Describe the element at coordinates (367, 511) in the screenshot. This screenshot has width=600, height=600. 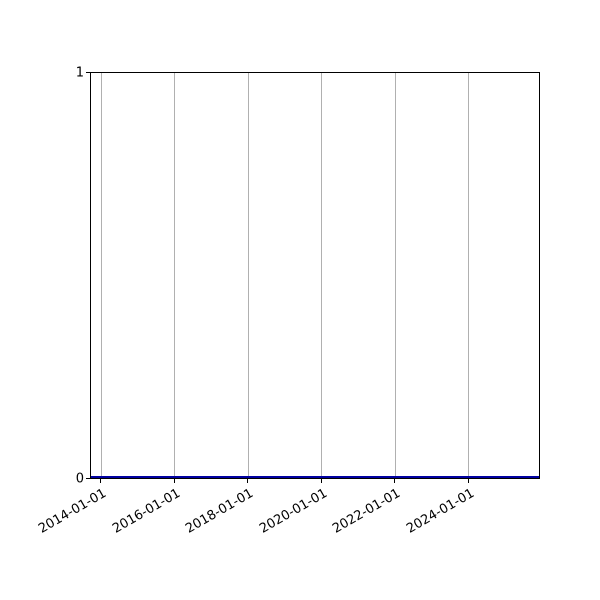
I see `x-tick-label: 2022-01-01` at that location.